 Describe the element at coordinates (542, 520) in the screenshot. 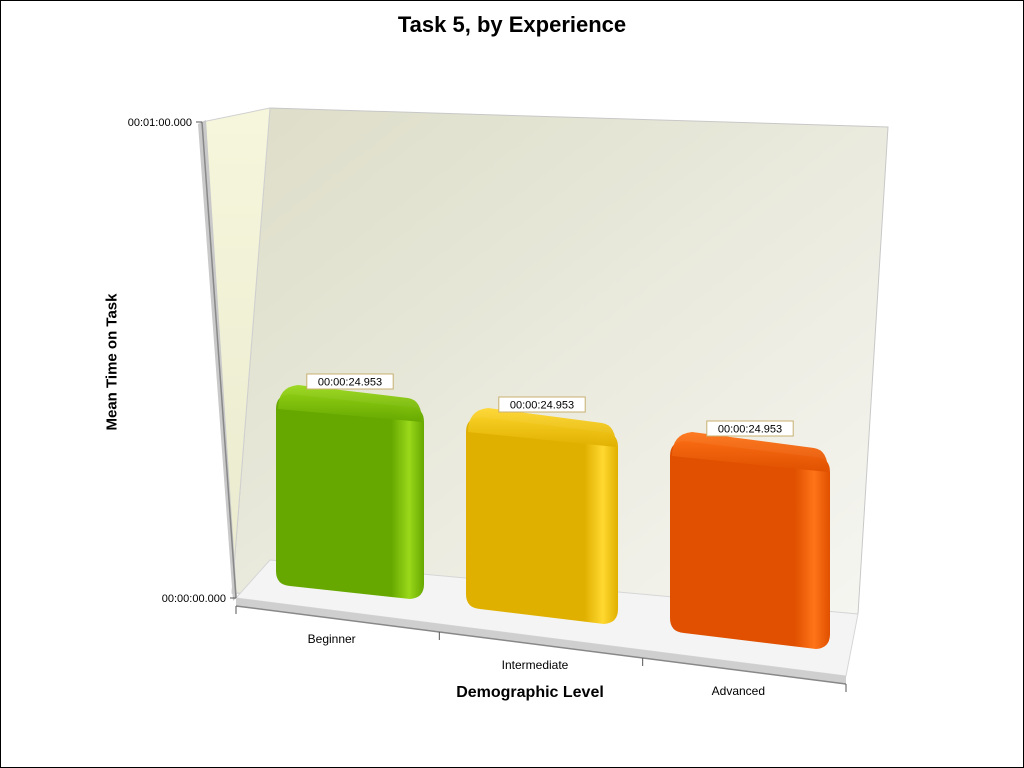

I see `bar-intermediate` at that location.